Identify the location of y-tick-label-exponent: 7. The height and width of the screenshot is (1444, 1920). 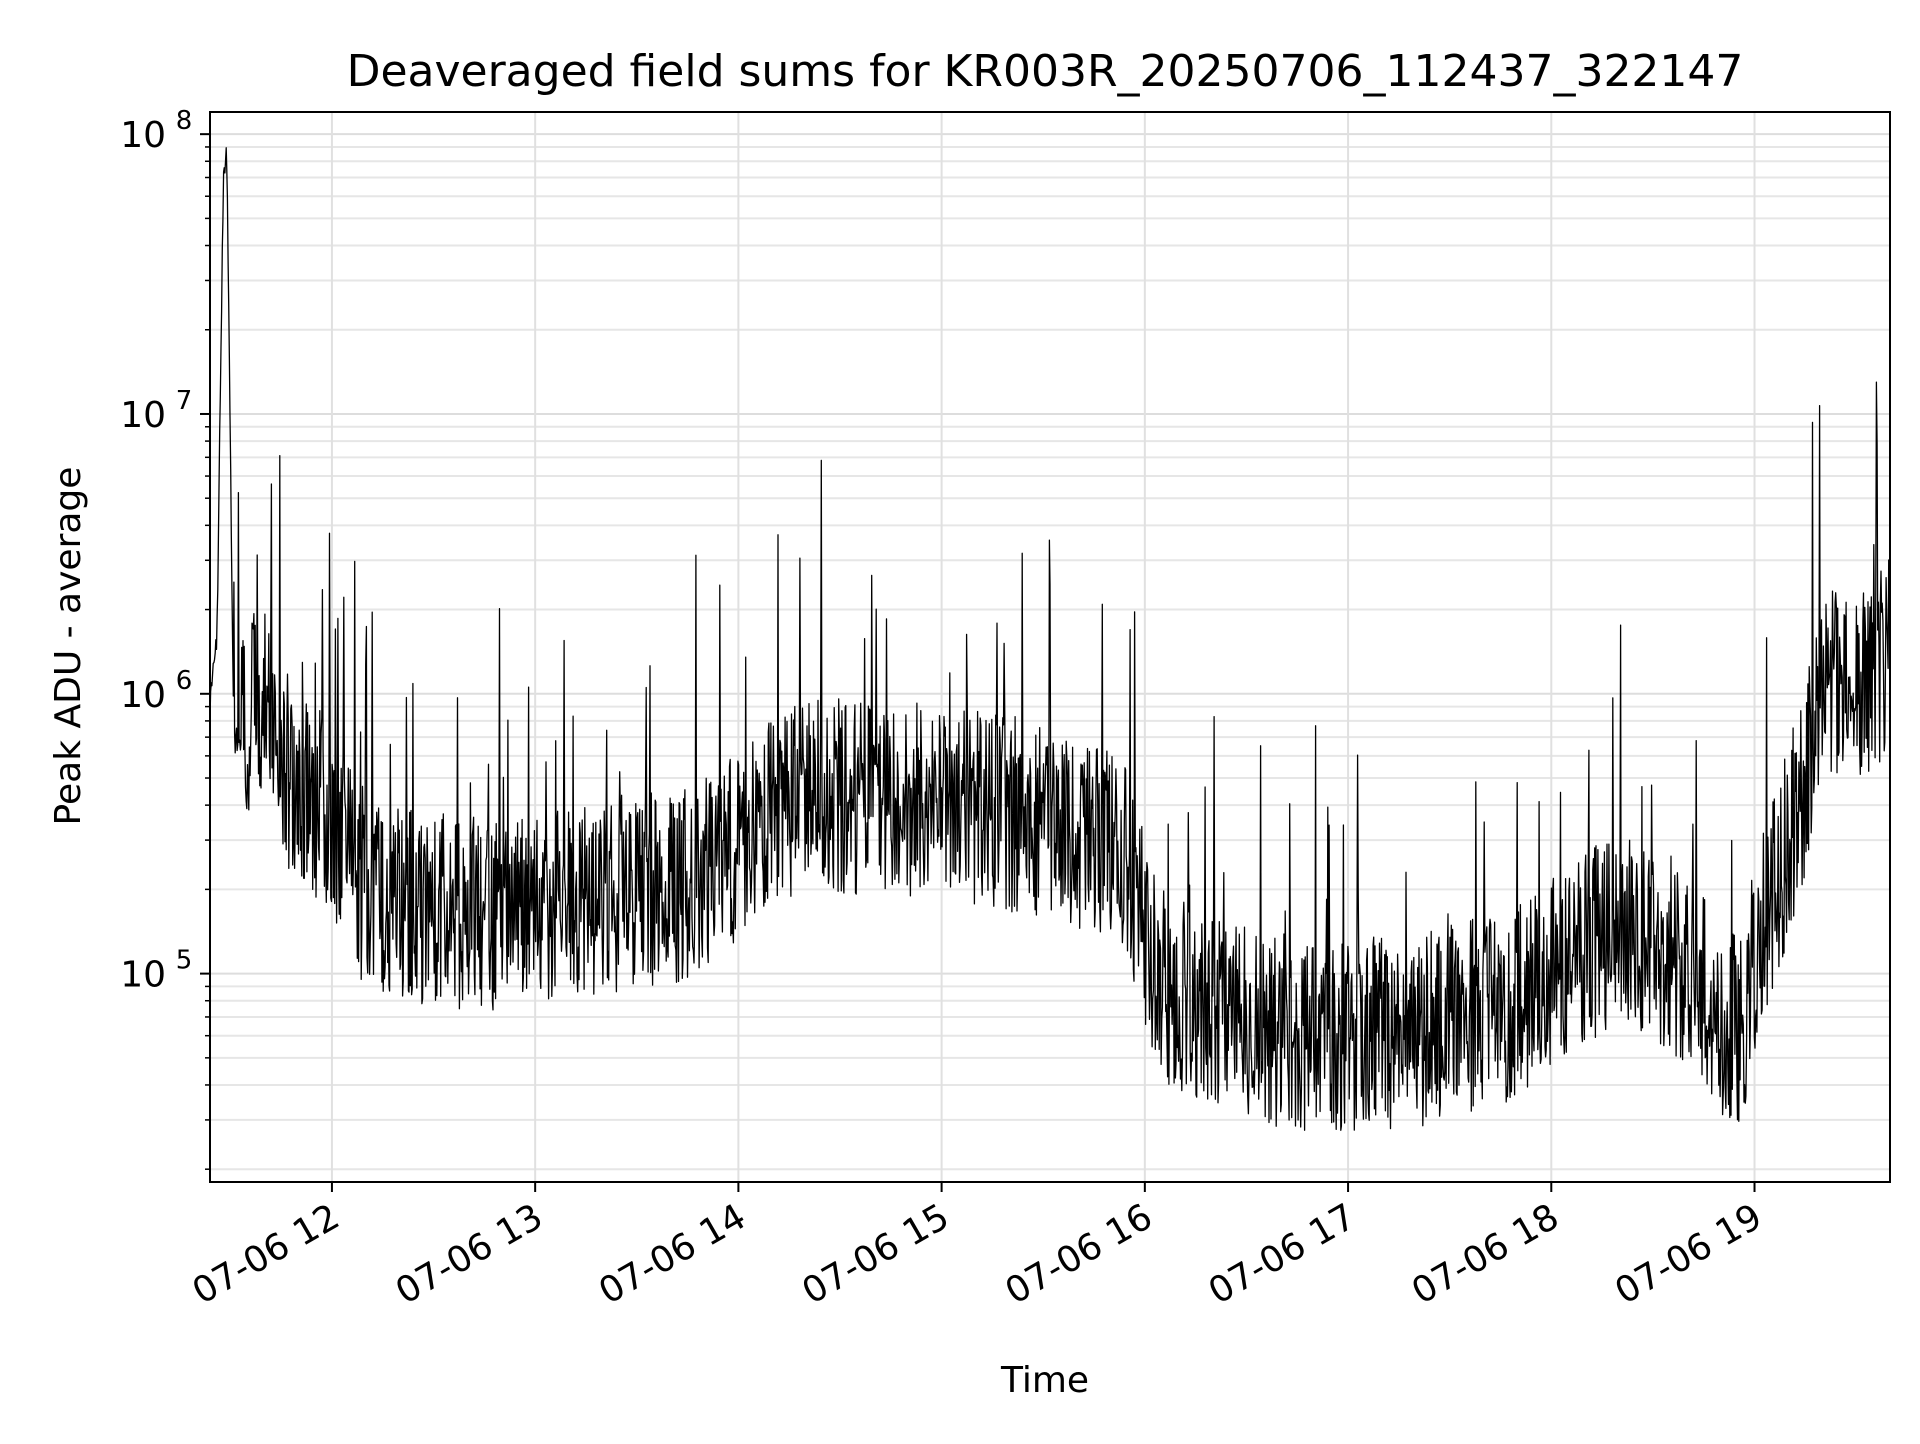
(184, 401).